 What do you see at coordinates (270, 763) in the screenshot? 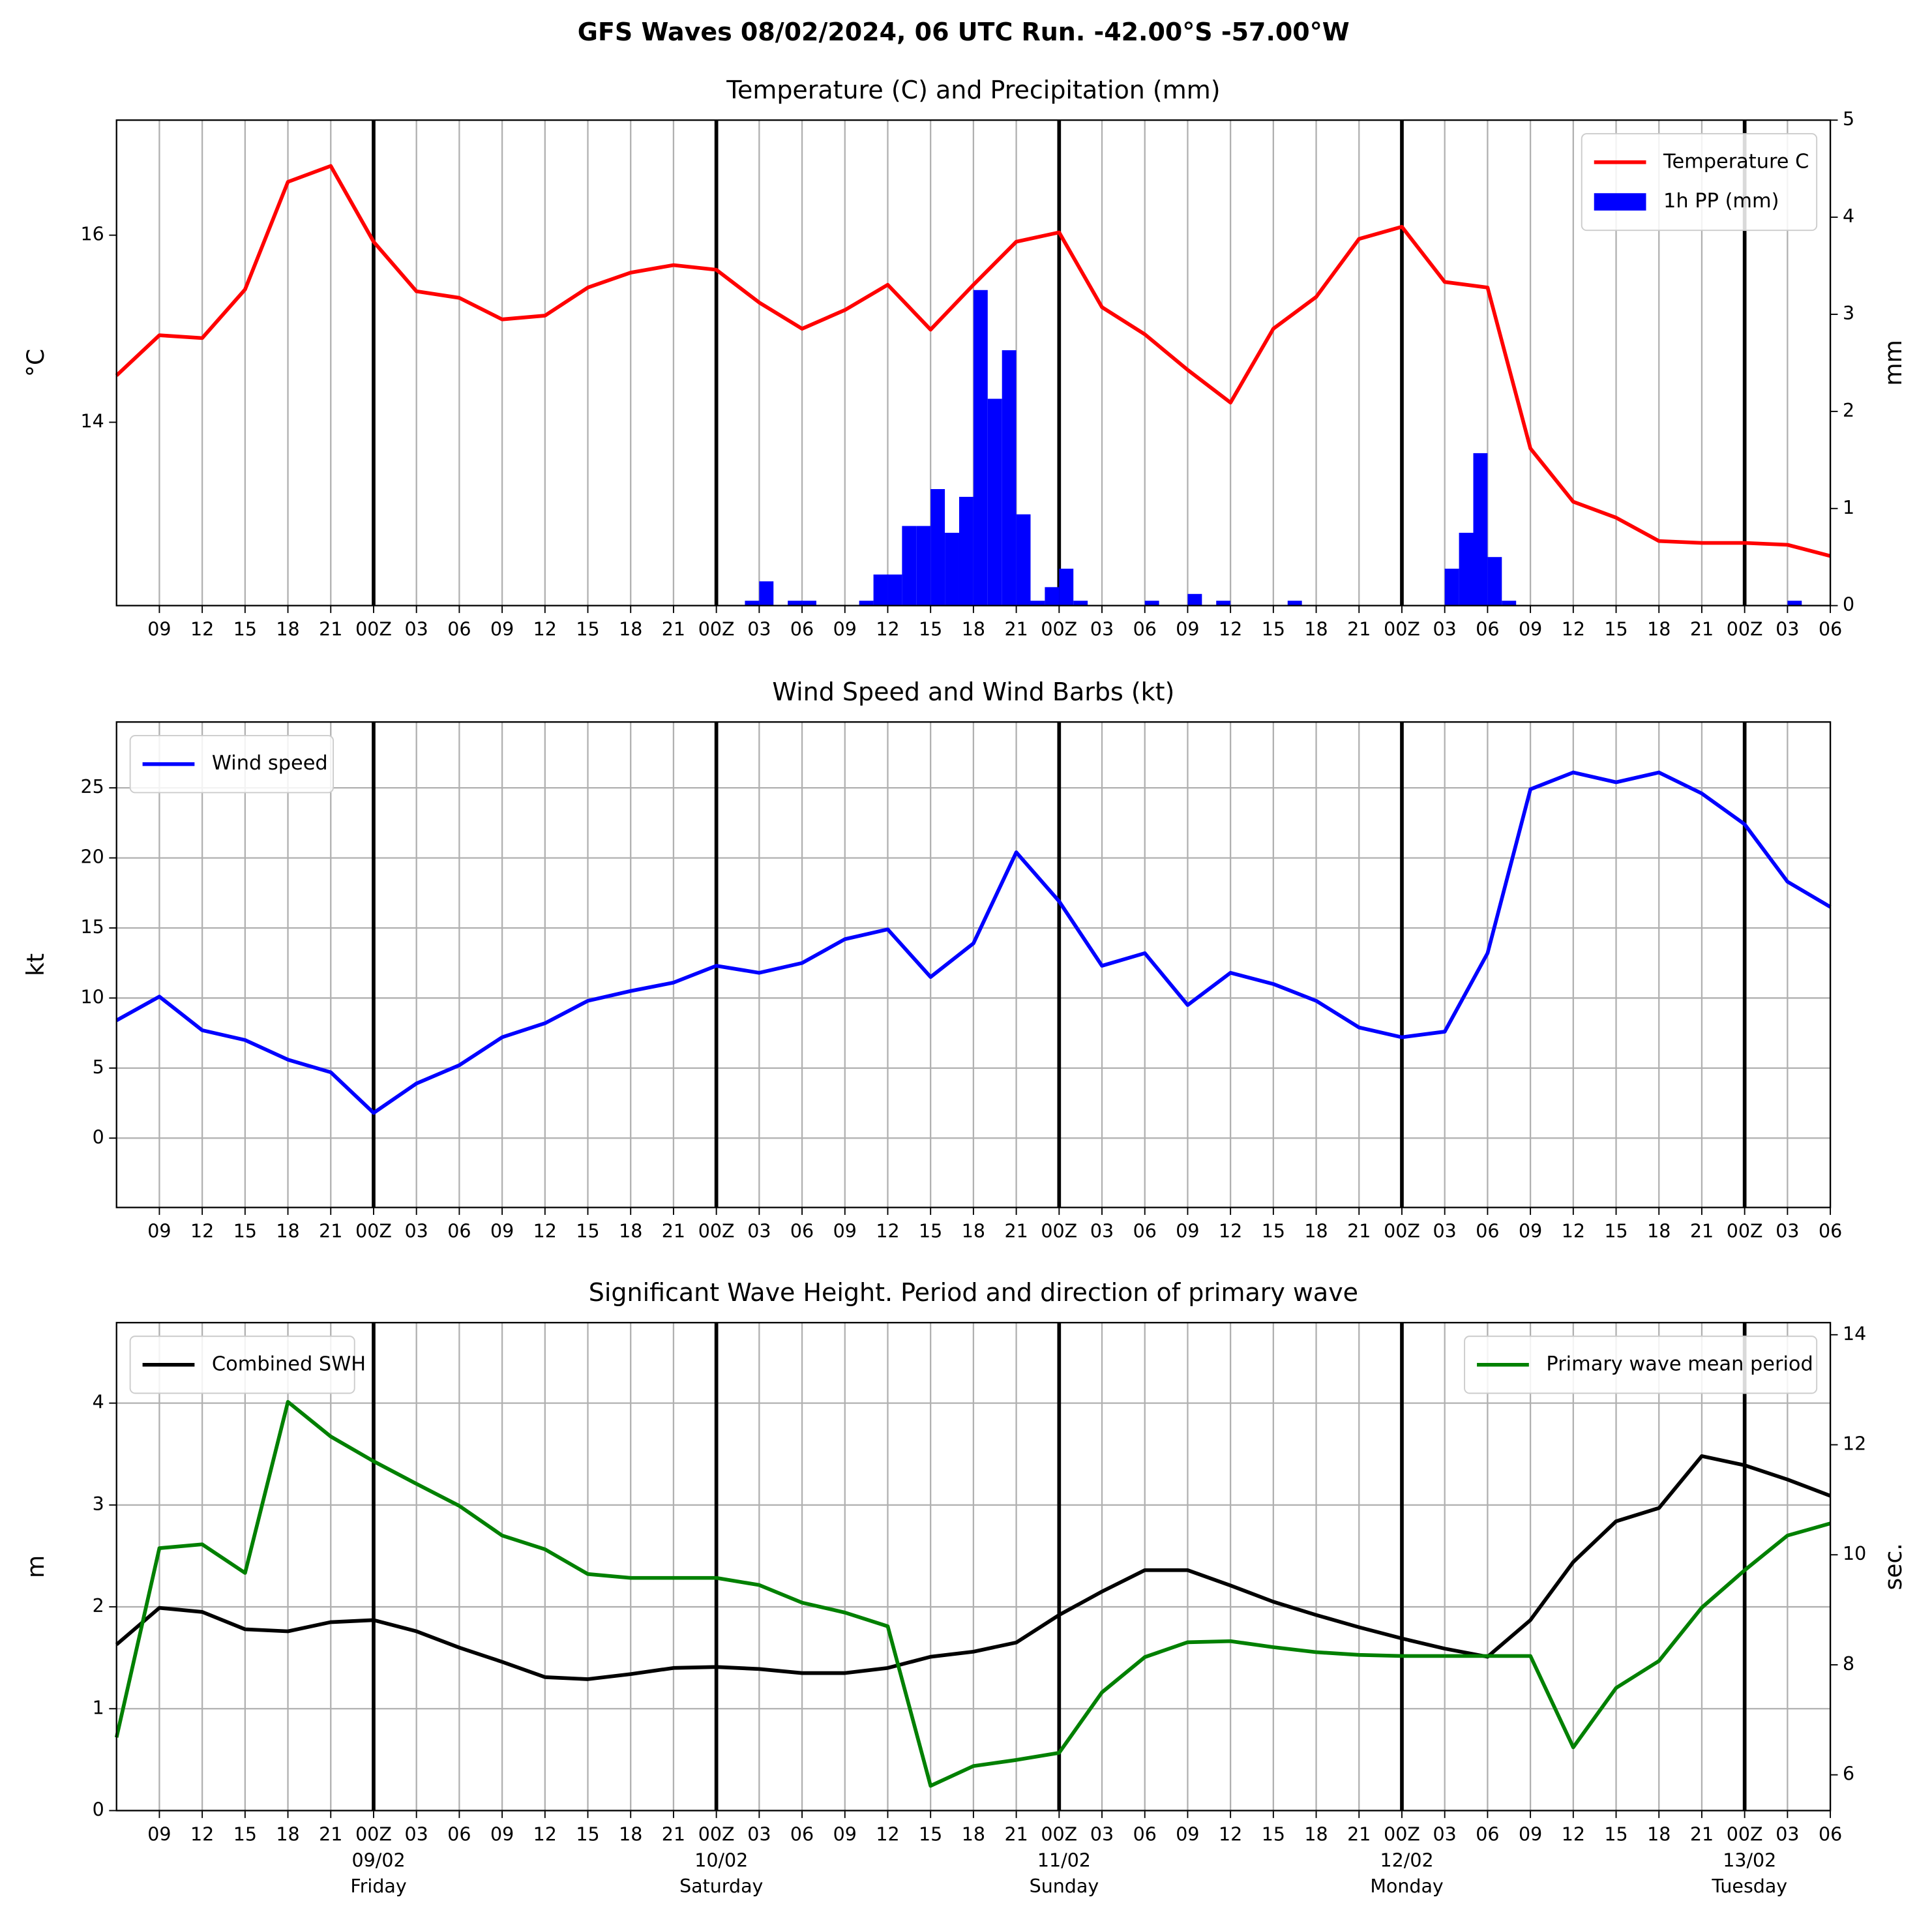
I see `legend-label: Wind speed` at bounding box center [270, 763].